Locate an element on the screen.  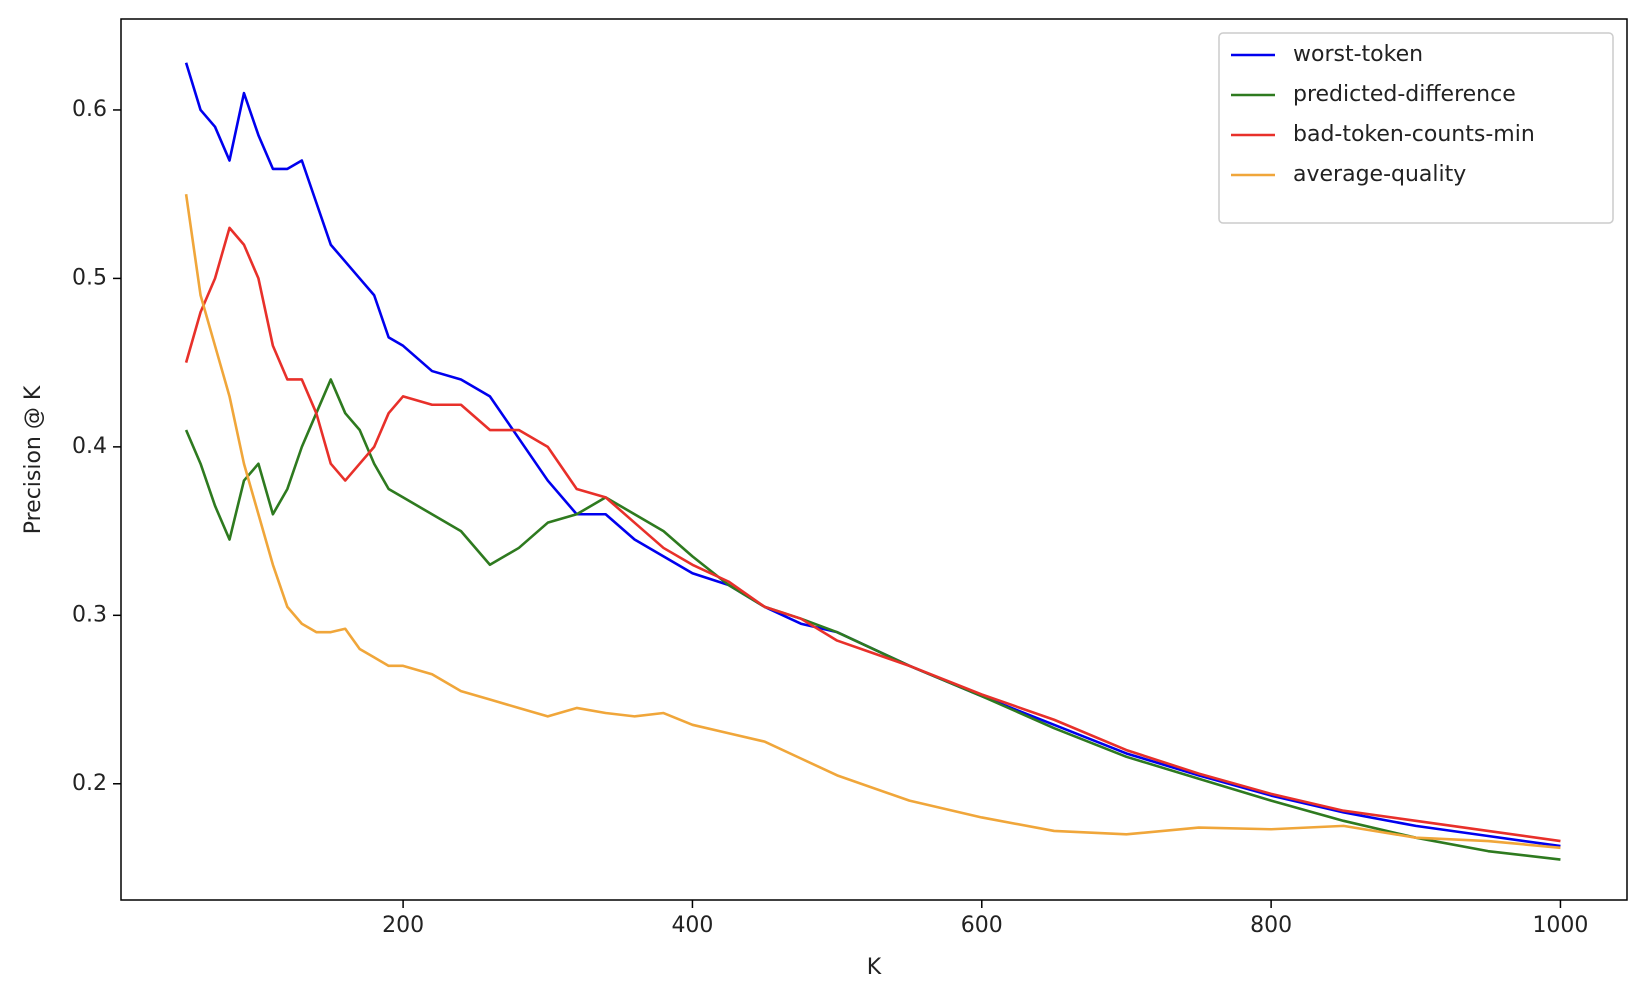
x-tick-label: 200 is located at coordinates (403, 925).